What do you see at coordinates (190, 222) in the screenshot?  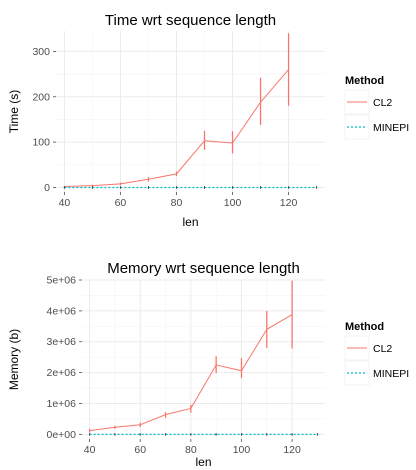 I see `time-x-axis-label: len` at bounding box center [190, 222].